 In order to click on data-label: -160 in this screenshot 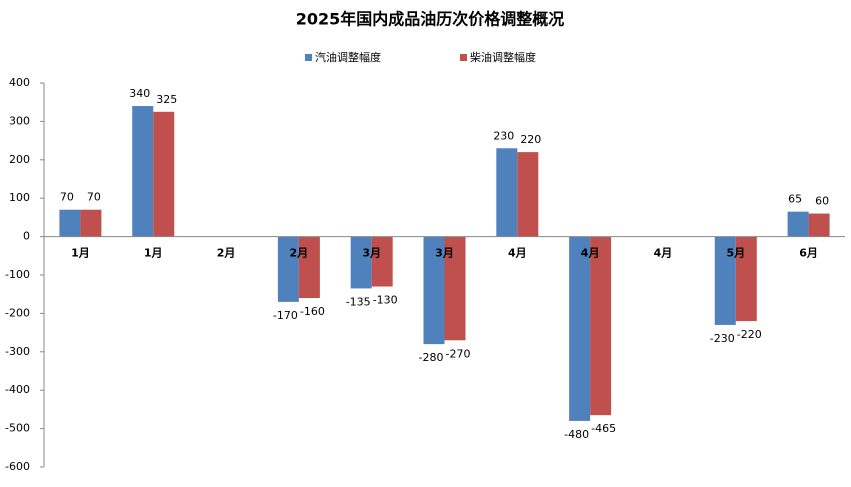, I will do `click(312, 311)`.